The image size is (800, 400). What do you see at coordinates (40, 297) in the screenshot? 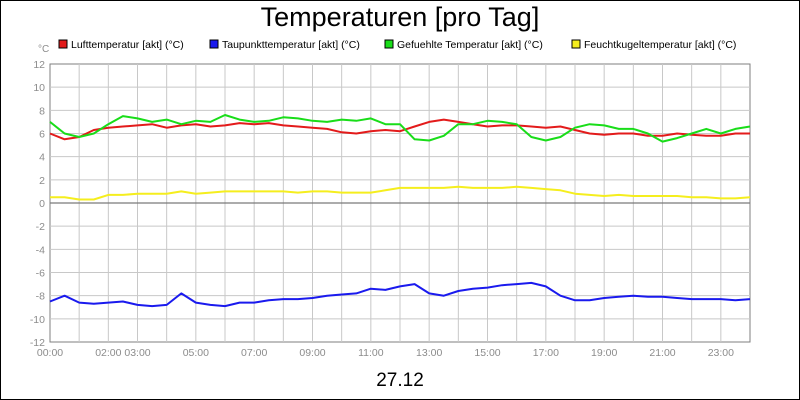
I see `y-tick-label: -8` at bounding box center [40, 297].